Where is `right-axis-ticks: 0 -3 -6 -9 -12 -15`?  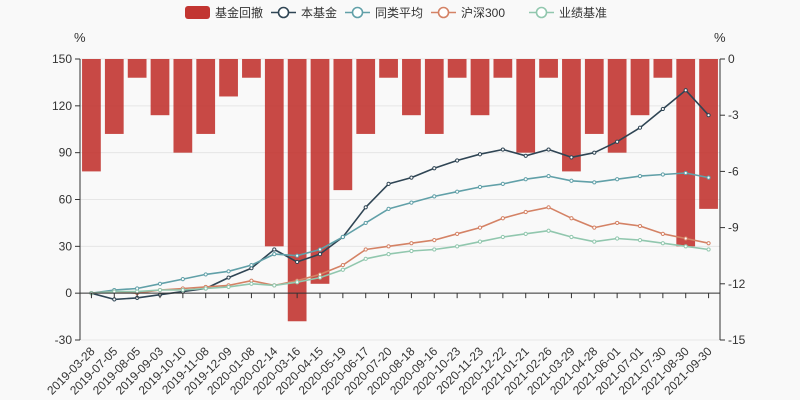
right-axis-ticks: 0 -3 -6 -9 -12 -15 is located at coordinates (733, 199).